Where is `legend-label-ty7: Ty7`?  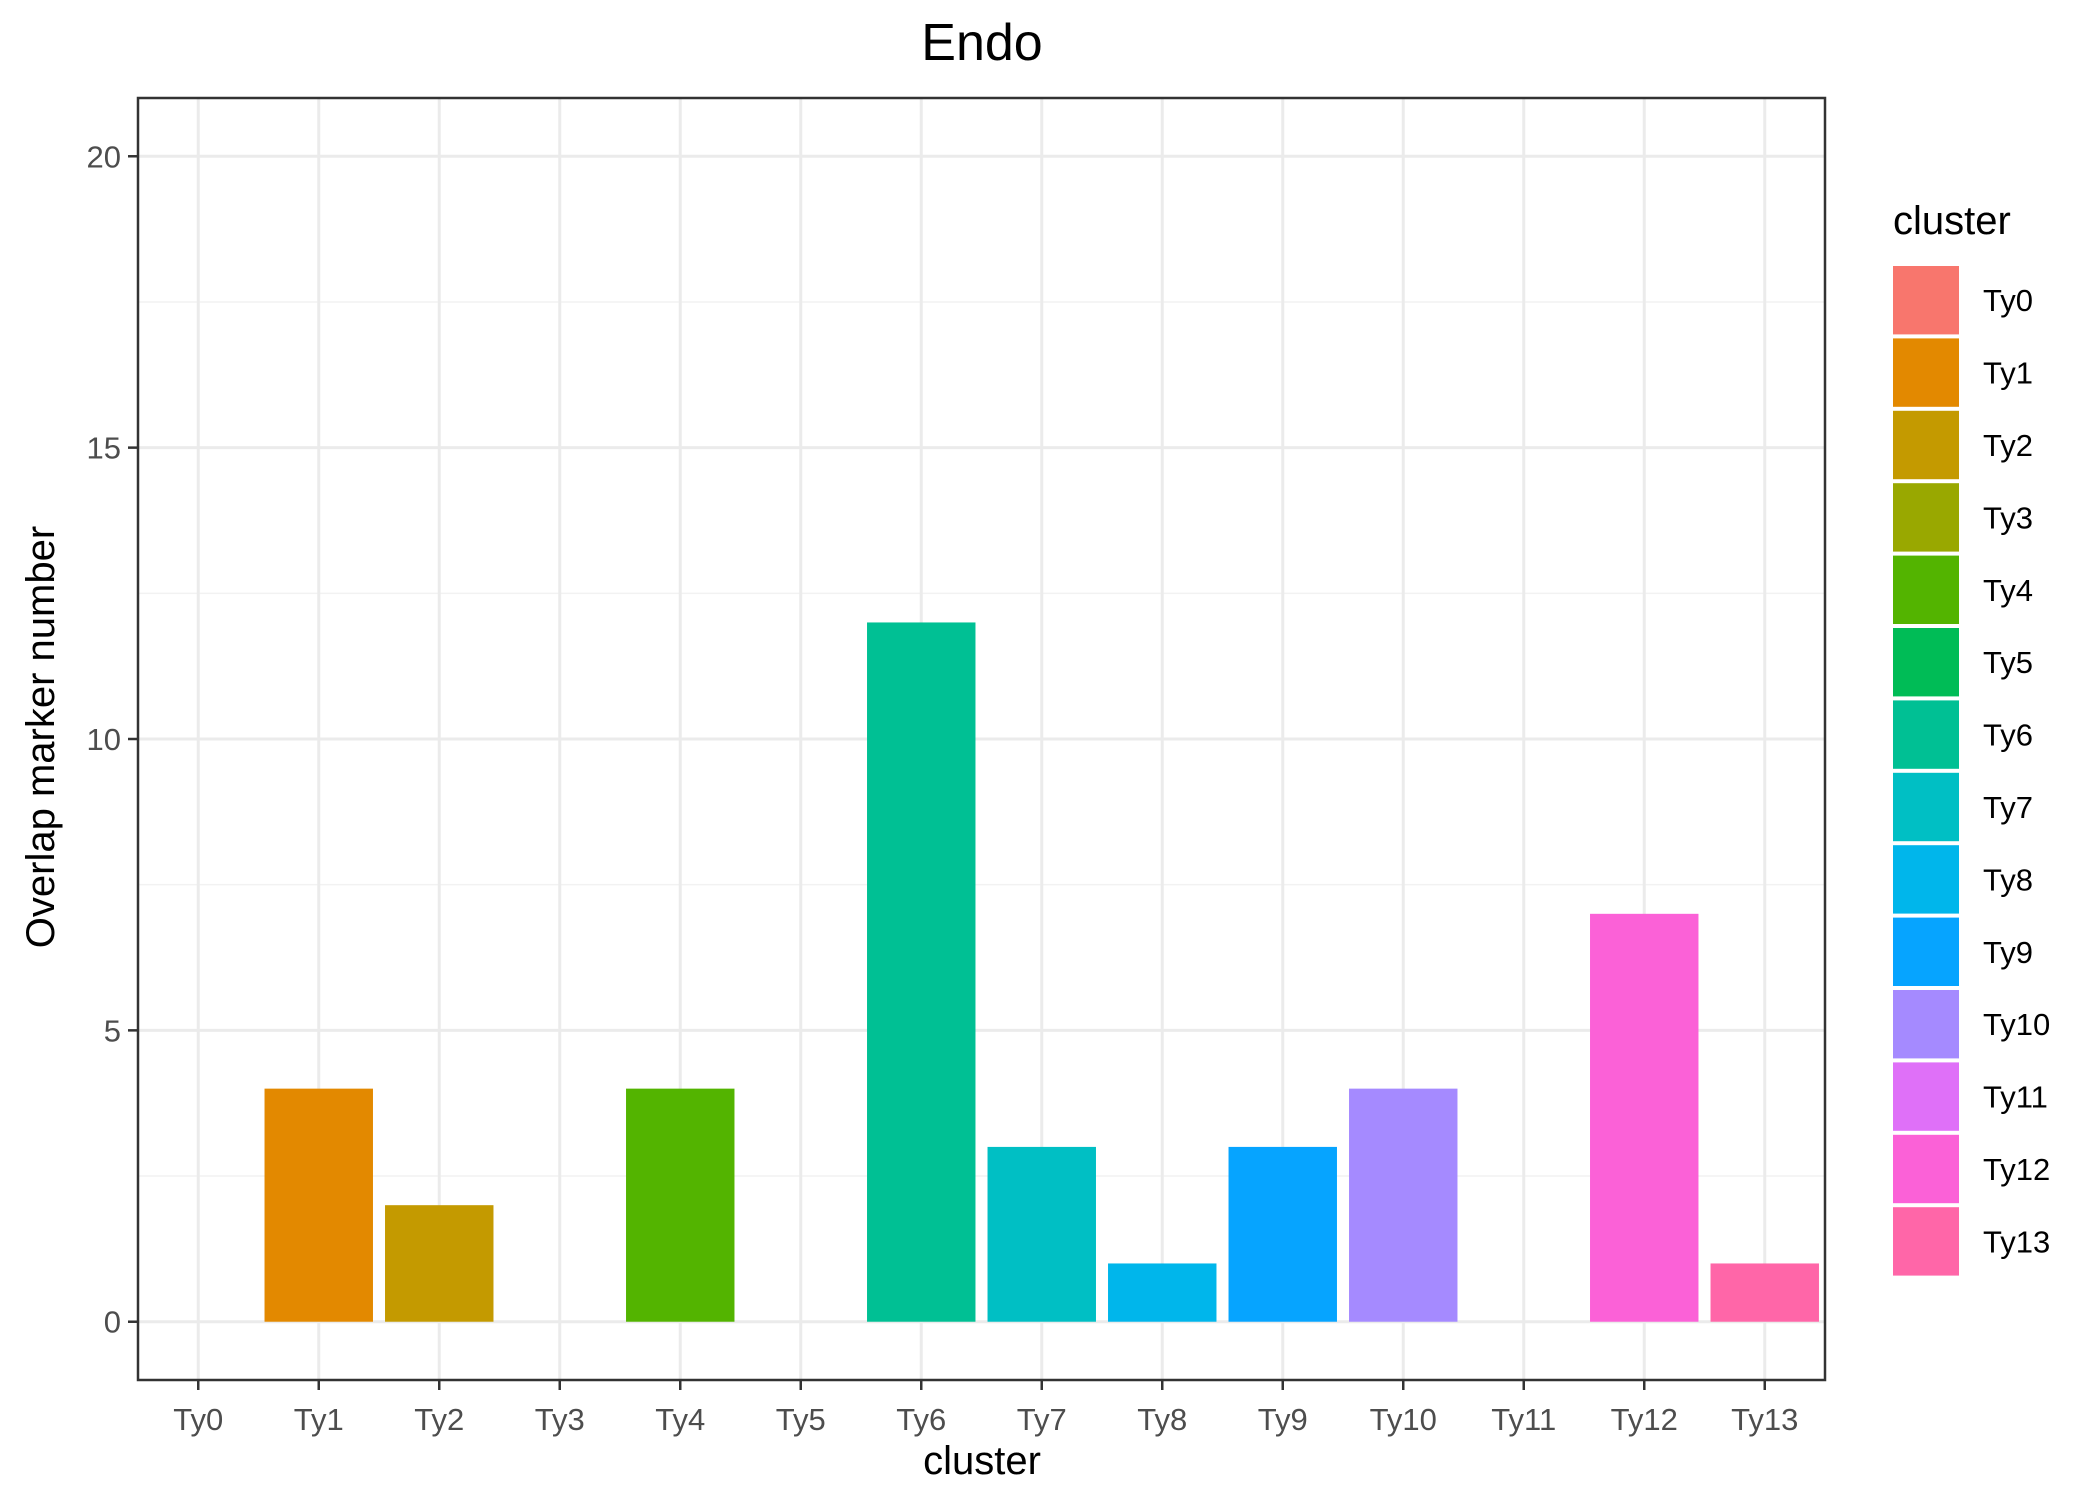 legend-label-ty7: Ty7 is located at coordinates (2008, 807).